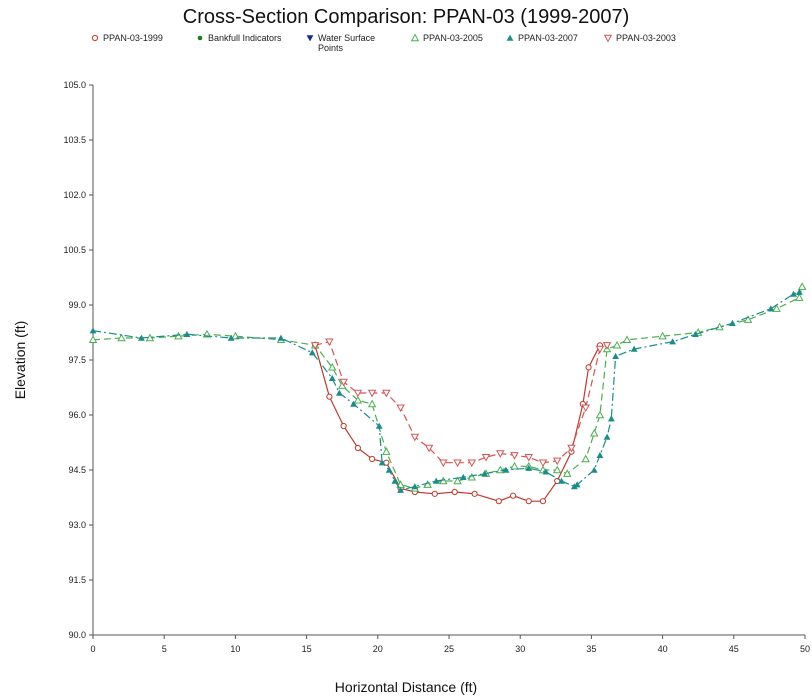 The image size is (812, 700). I want to click on y-tick-label: 94.5, so click(77, 470).